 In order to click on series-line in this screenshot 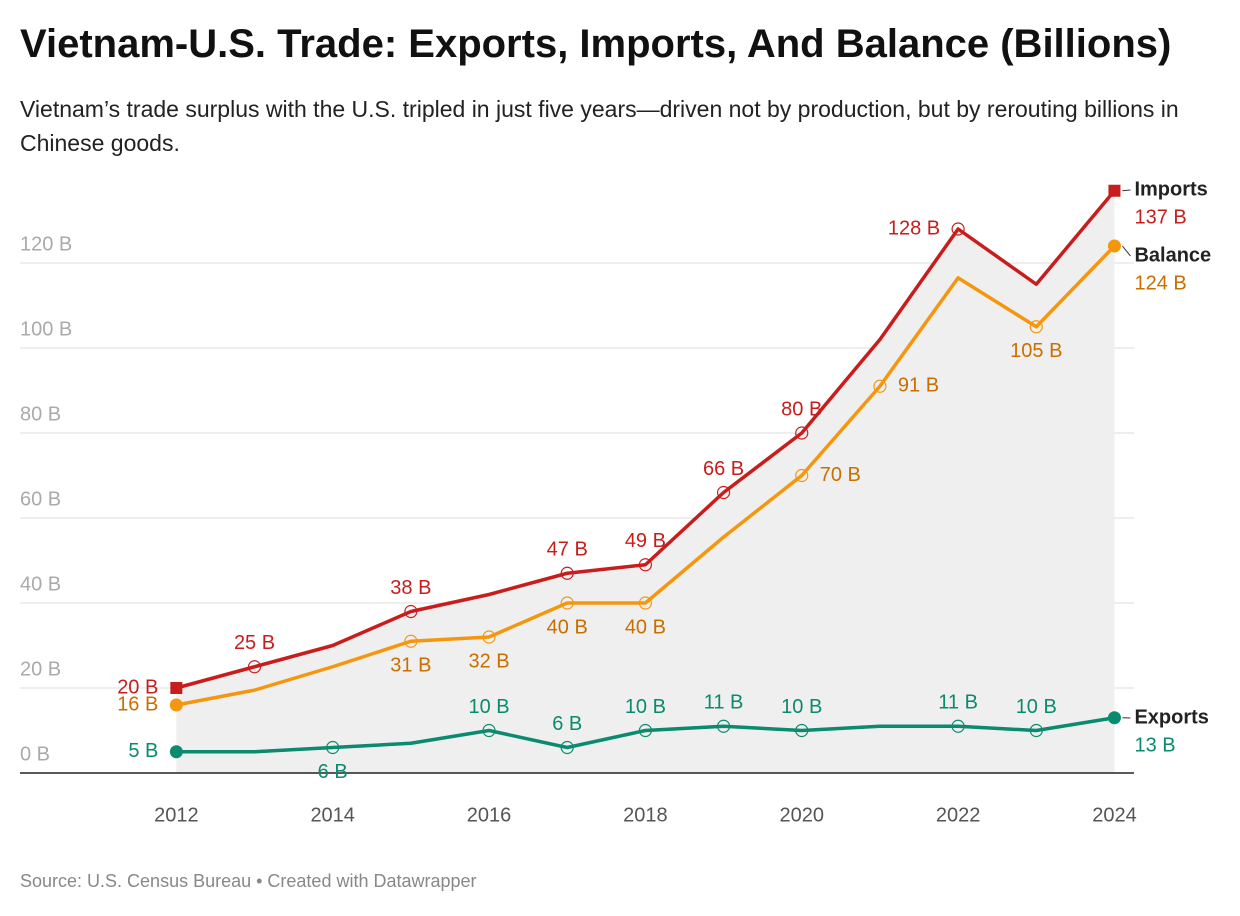, I will do `click(645, 735)`.